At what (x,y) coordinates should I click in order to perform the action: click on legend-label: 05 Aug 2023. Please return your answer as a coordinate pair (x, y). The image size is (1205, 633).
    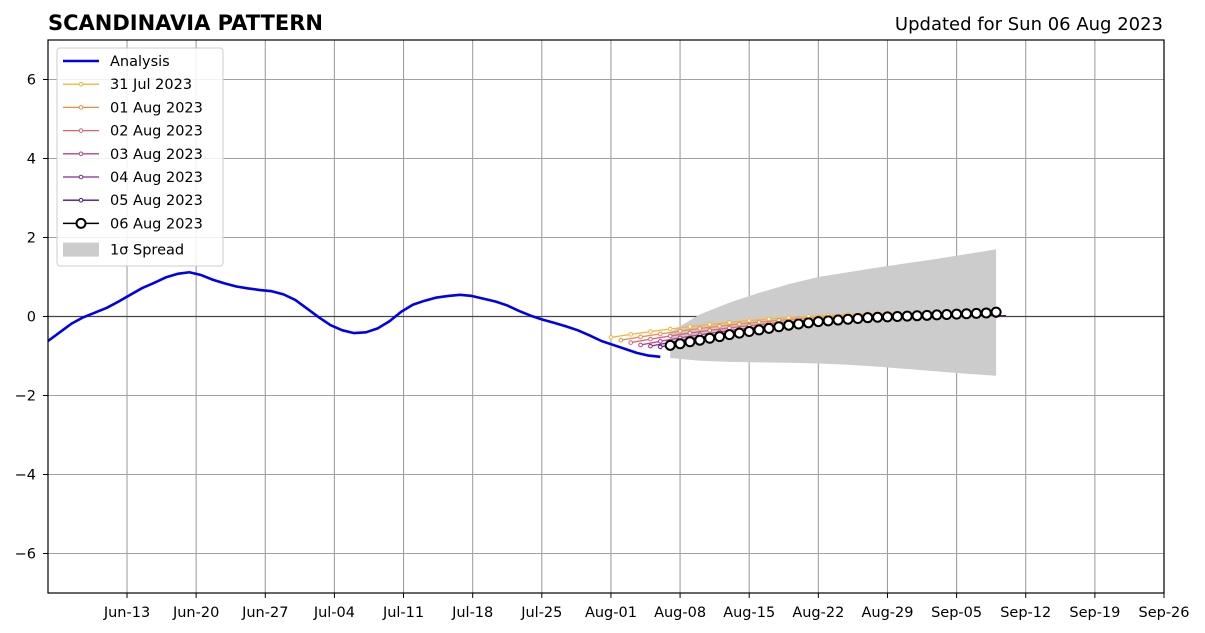
    Looking at the image, I should click on (156, 201).